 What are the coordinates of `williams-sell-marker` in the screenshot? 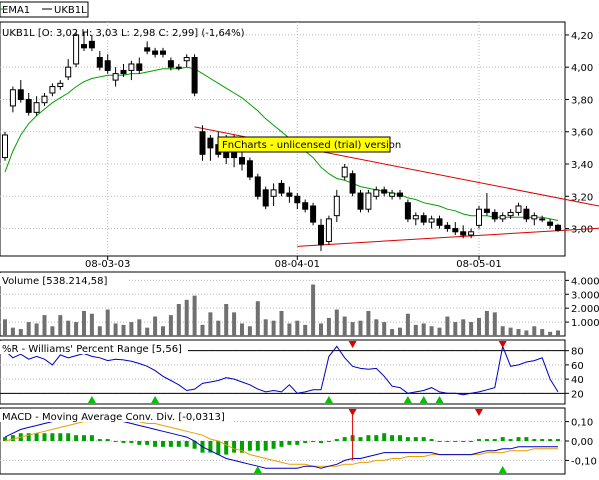 It's located at (502, 344).